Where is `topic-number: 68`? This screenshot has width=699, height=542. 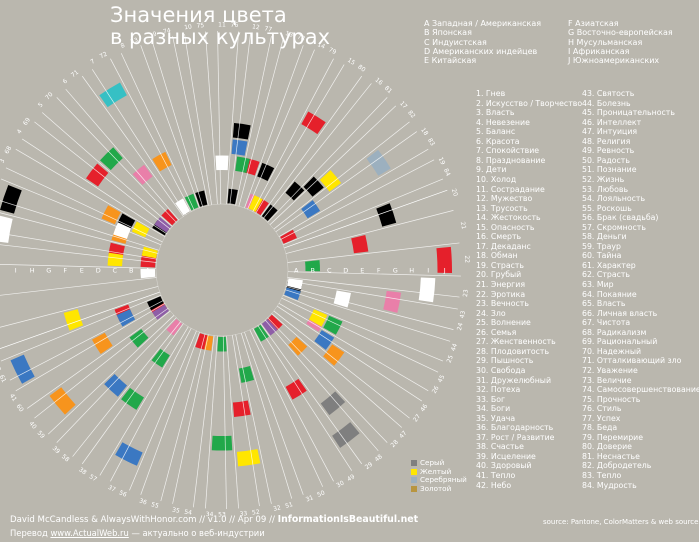 topic-number: 68 is located at coordinates (8, 150).